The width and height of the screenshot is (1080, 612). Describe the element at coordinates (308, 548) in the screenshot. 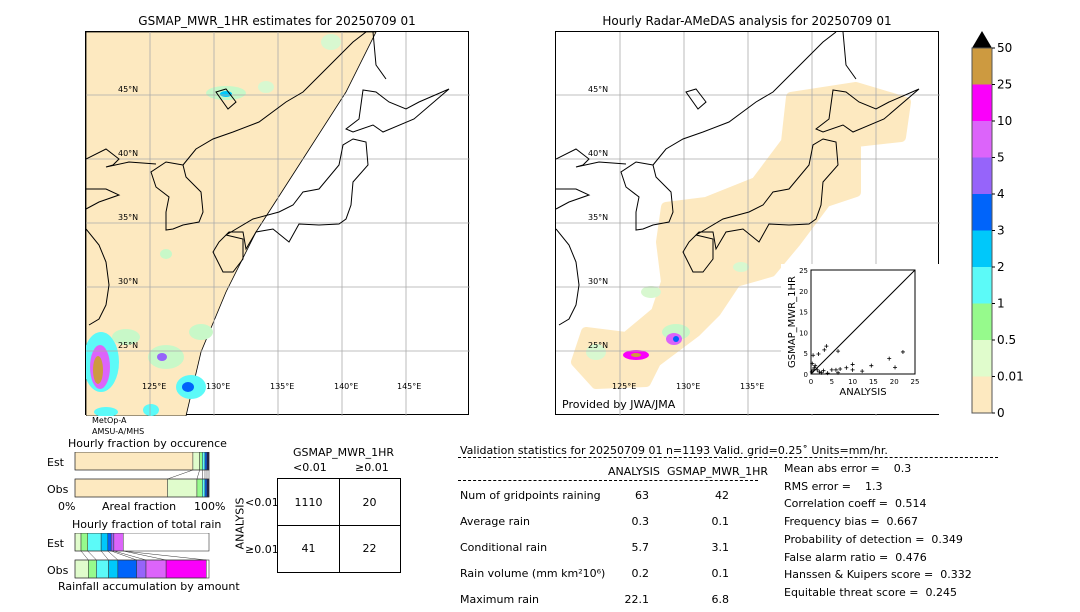

I see `cell-miss: 41` at that location.